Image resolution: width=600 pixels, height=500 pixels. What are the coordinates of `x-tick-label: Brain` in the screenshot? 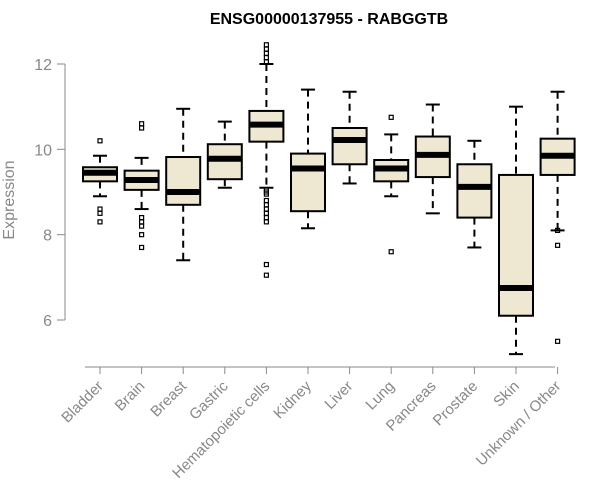 It's located at (130, 396).